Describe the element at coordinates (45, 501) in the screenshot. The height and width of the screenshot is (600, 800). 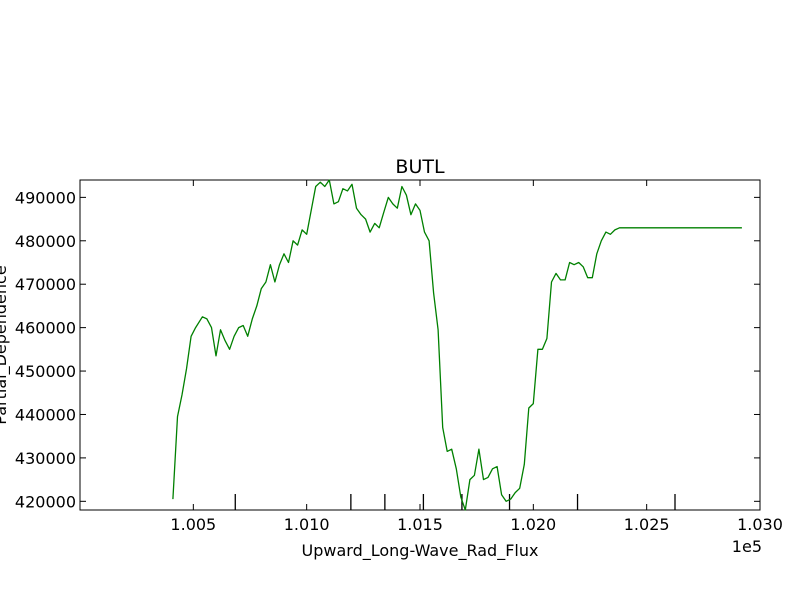
I see `y-tick-label: 420000` at that location.